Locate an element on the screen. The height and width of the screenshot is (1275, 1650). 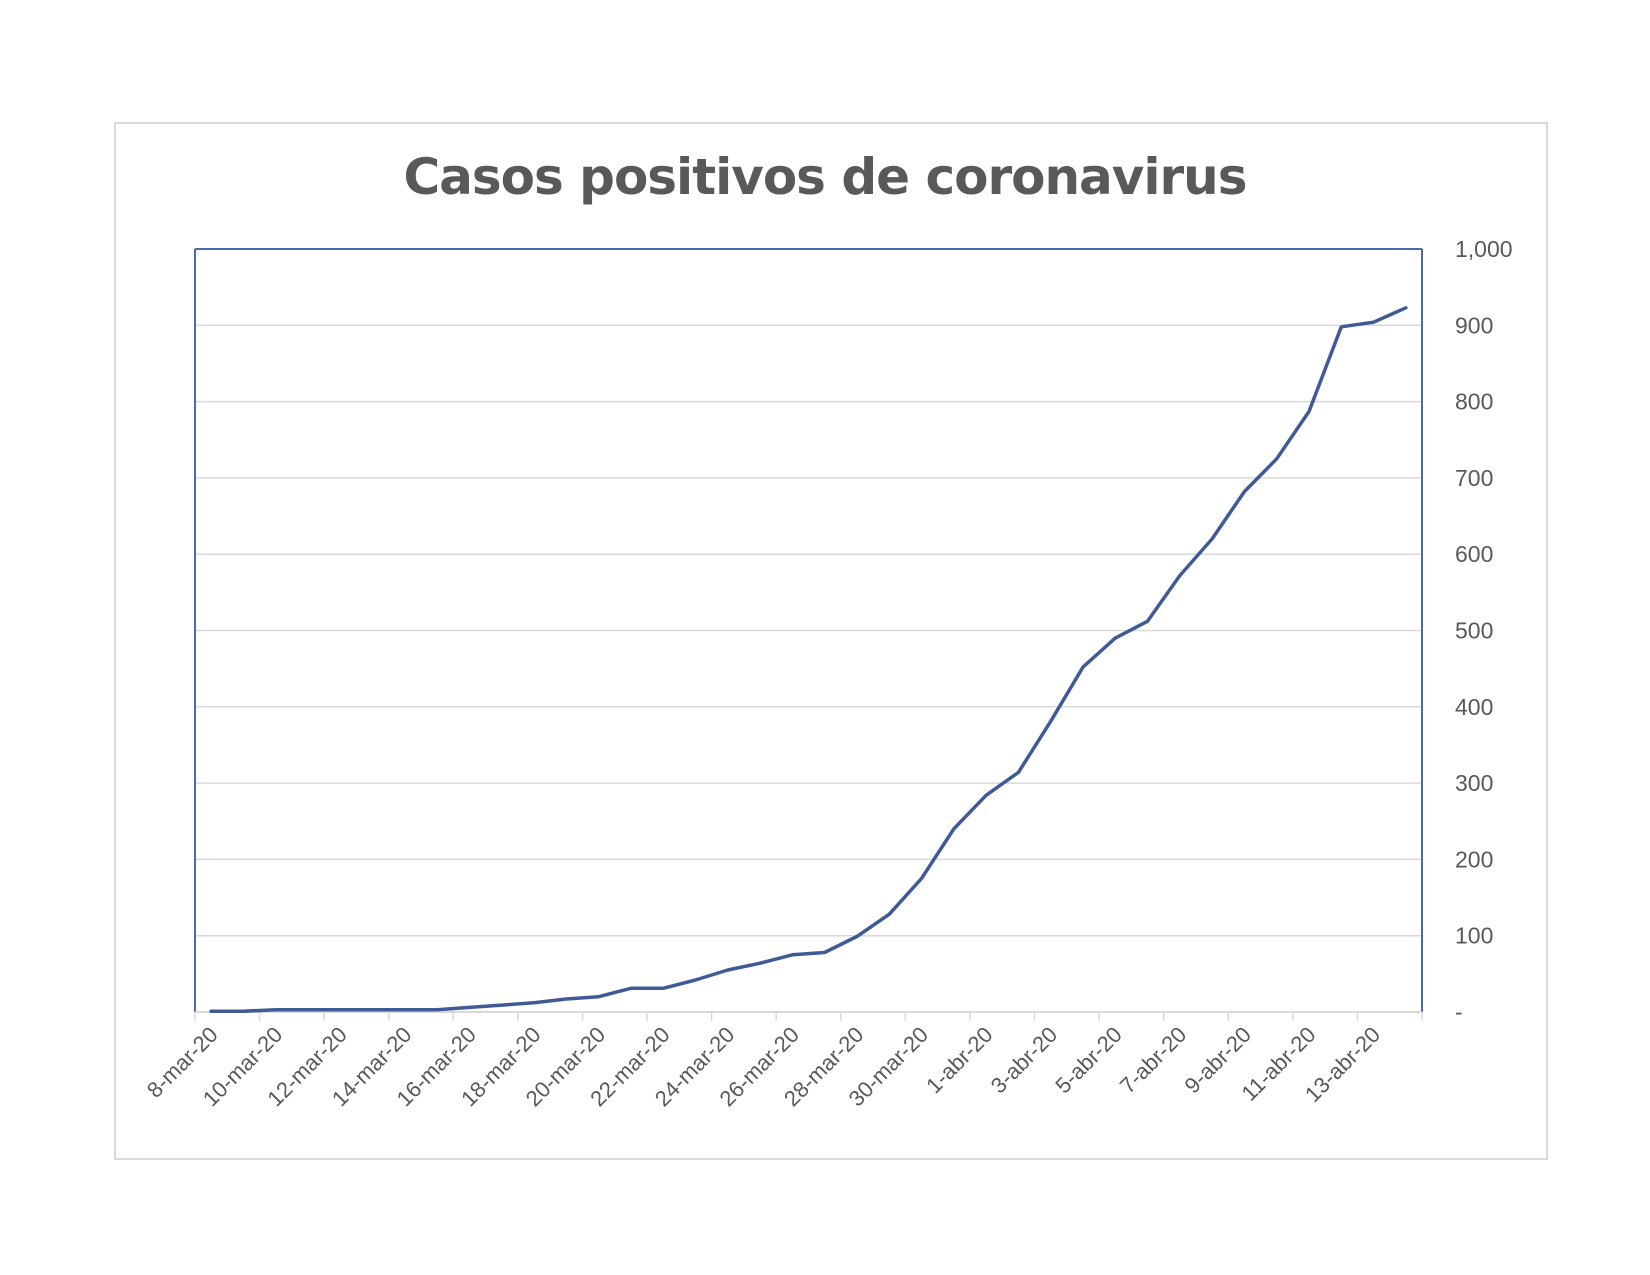
x-tick-label: 5-abr-20 is located at coordinates (1088, 1060).